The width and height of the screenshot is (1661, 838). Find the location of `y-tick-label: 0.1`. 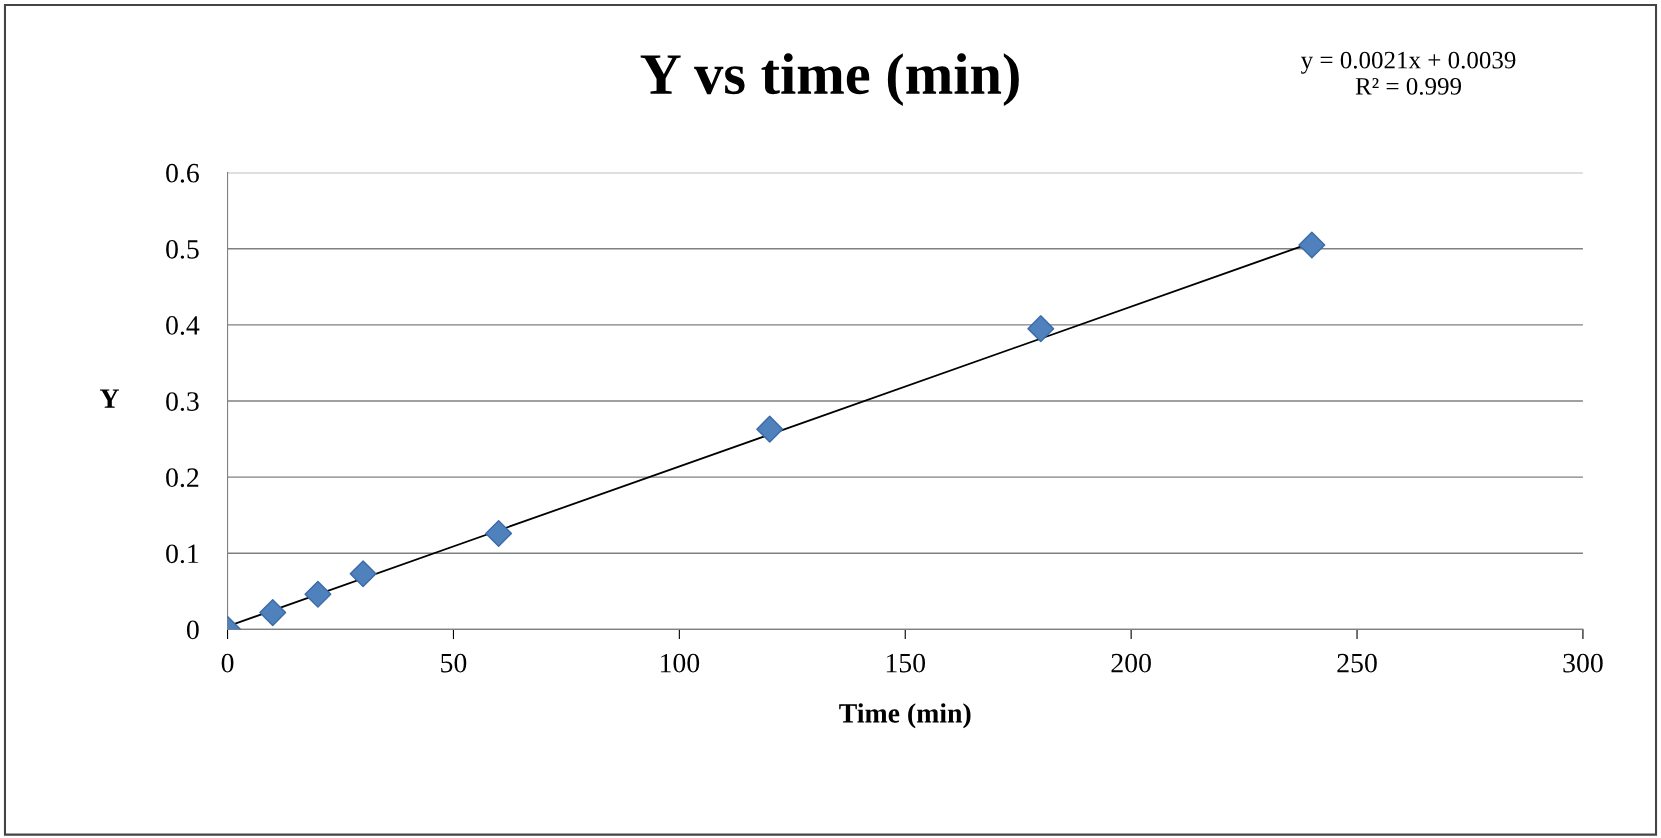

y-tick-label: 0.1 is located at coordinates (182, 554).